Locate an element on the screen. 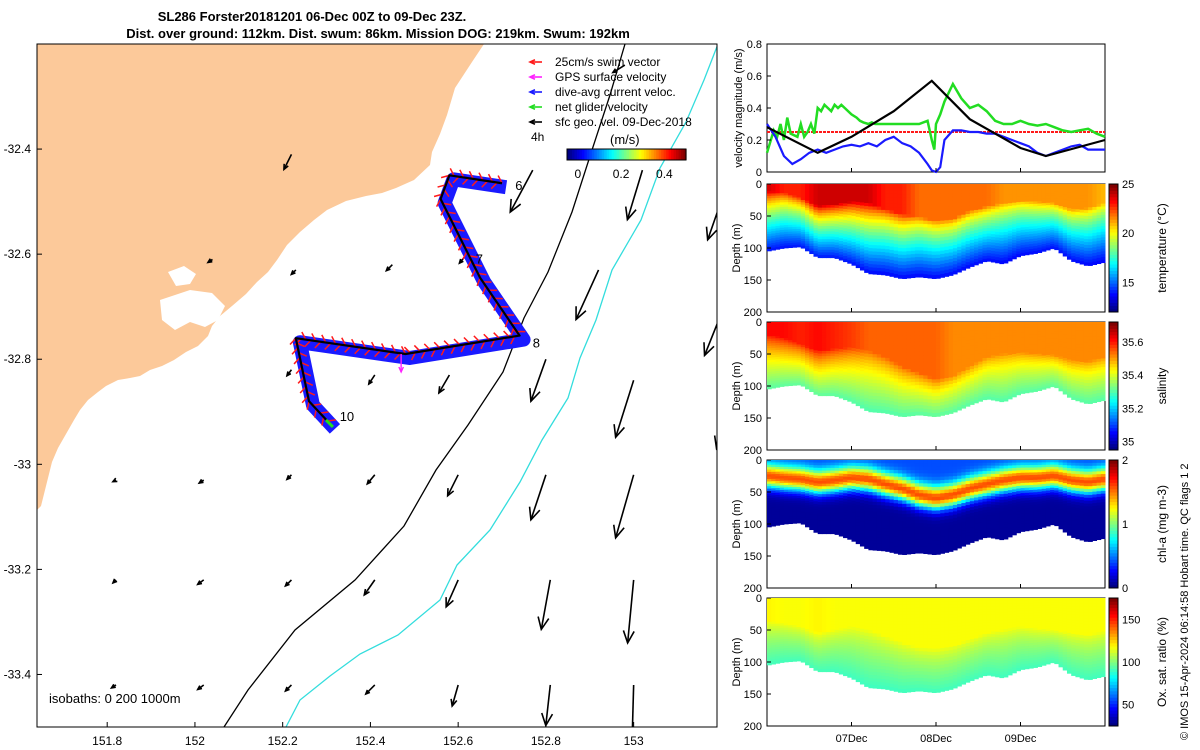  map-x-tick-label: 152 is located at coordinates (195, 741).